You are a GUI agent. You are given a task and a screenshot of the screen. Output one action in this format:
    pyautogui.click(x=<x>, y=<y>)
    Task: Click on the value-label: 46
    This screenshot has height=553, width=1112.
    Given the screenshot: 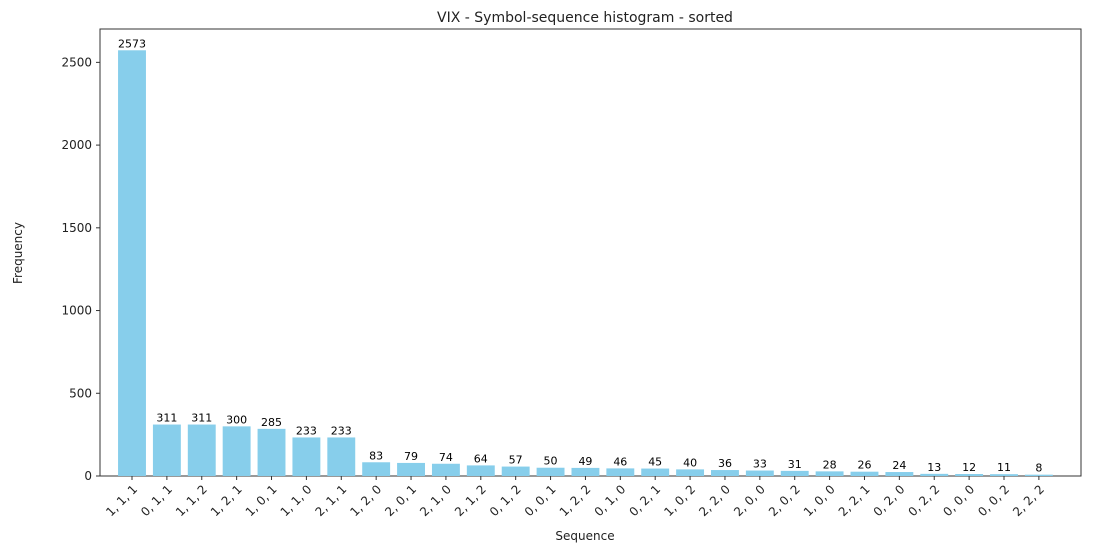 What is the action you would take?
    pyautogui.click(x=620, y=461)
    